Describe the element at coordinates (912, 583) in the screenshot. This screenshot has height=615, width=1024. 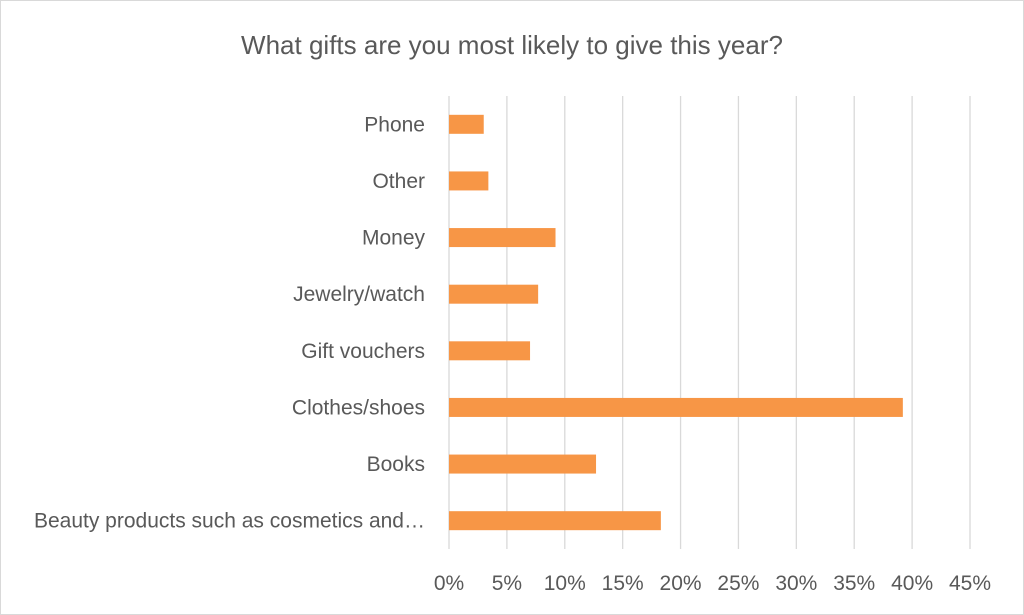
I see `x-tick-label: 40%` at that location.